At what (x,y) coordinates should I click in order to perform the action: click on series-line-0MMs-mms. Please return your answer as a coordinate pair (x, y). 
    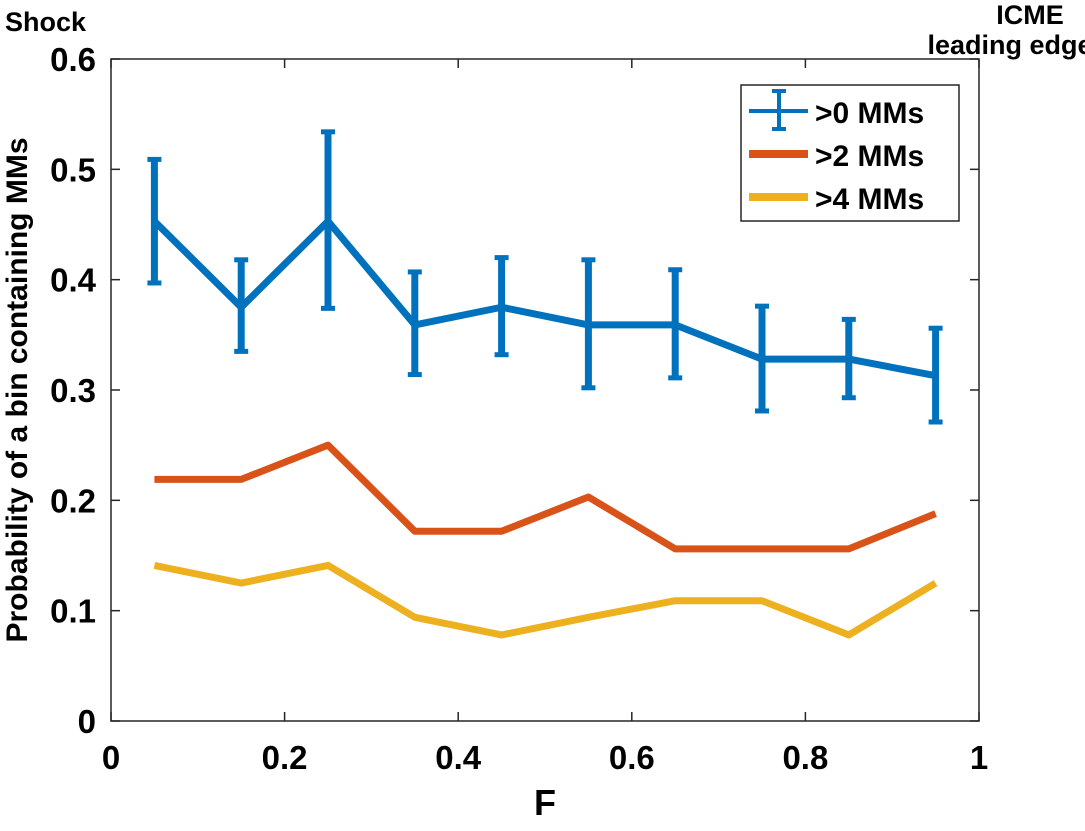
    Looking at the image, I should click on (544, 298).